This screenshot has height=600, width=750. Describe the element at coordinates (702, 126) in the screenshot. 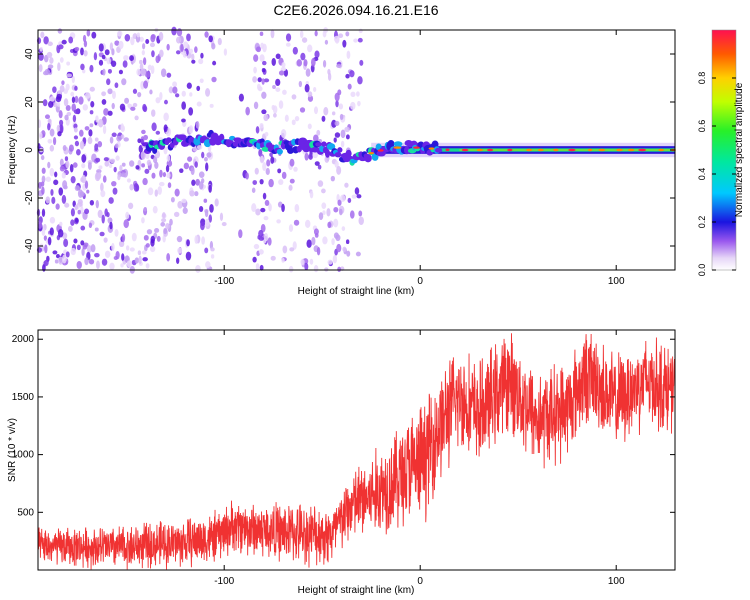

I see `colorbar-tick-label: 0.6` at that location.